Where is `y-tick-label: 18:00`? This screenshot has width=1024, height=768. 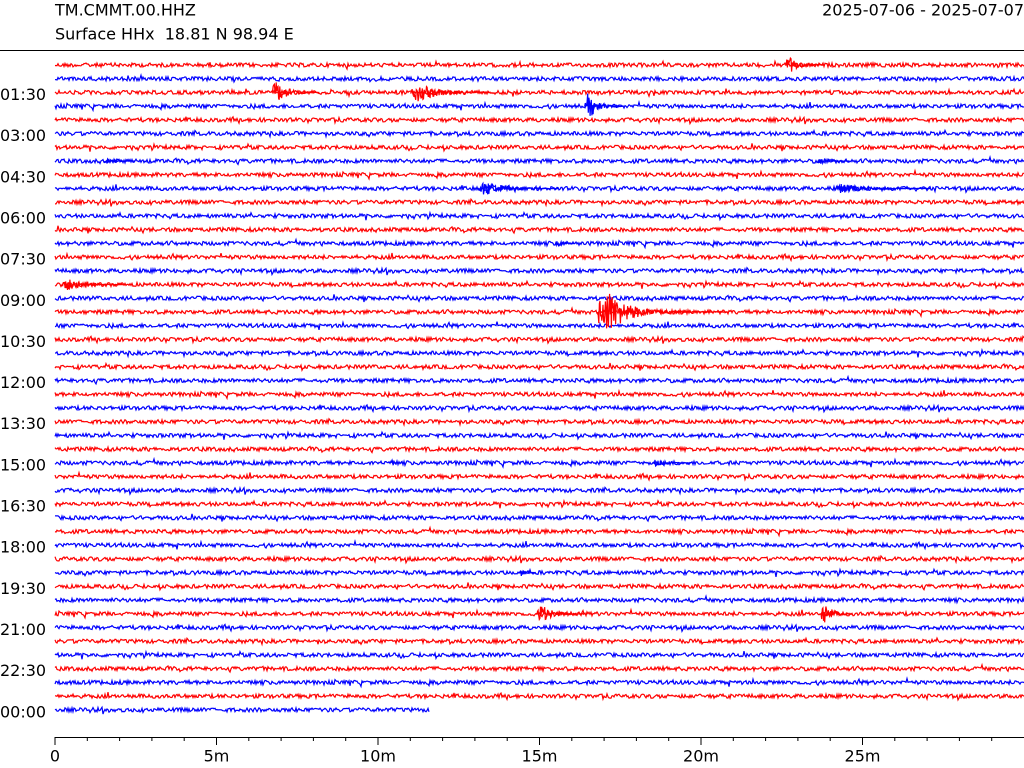 y-tick-label: 18:00 is located at coordinates (23, 547).